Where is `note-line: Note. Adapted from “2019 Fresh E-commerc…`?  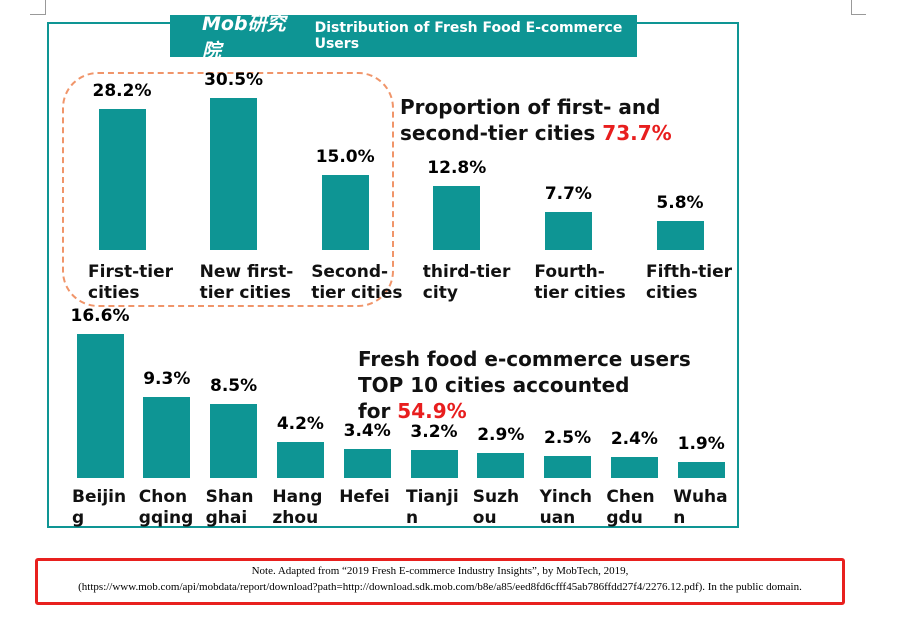 note-line: Note. Adapted from “2019 Fresh E-commerc… is located at coordinates (440, 571).